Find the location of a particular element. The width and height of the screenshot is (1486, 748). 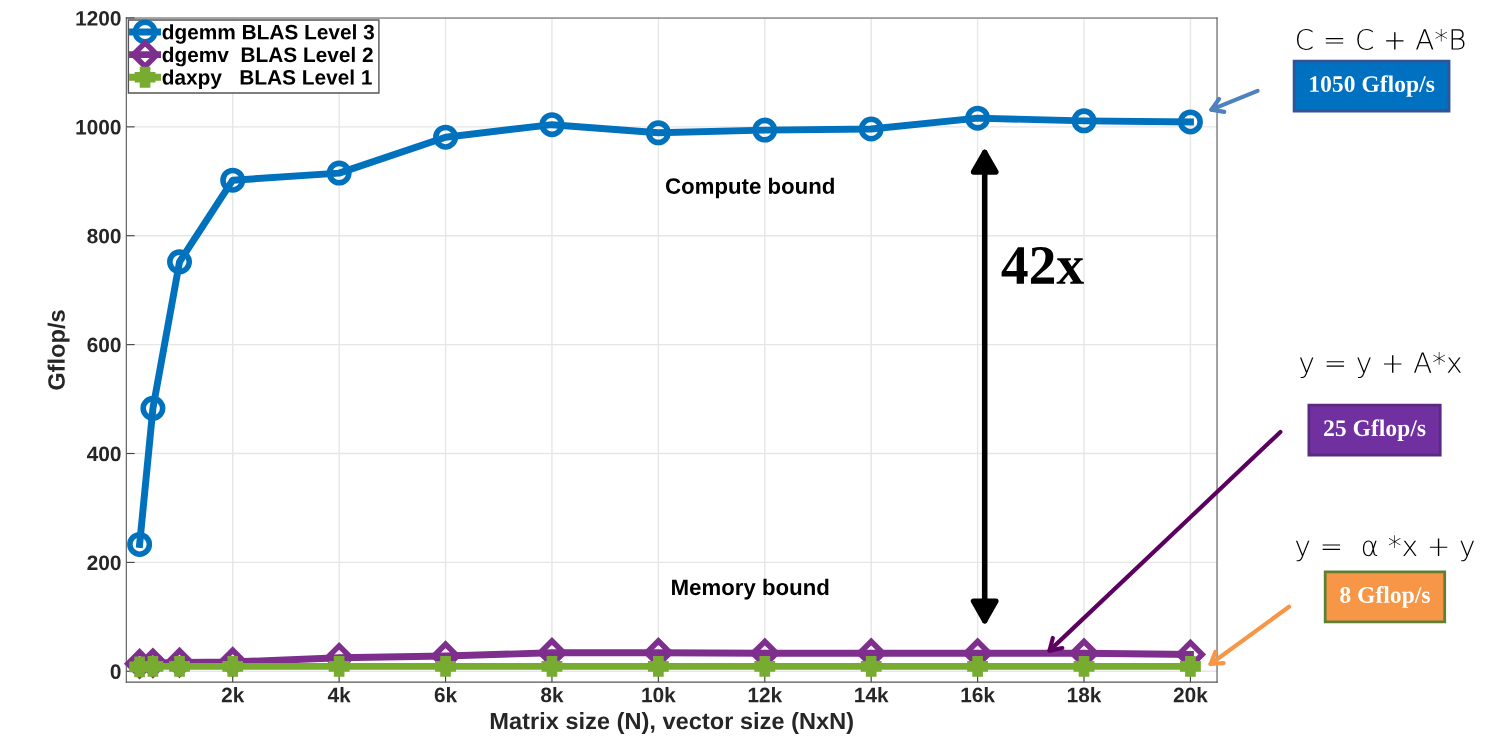

x-tick-label: 12k is located at coordinates (765, 695).